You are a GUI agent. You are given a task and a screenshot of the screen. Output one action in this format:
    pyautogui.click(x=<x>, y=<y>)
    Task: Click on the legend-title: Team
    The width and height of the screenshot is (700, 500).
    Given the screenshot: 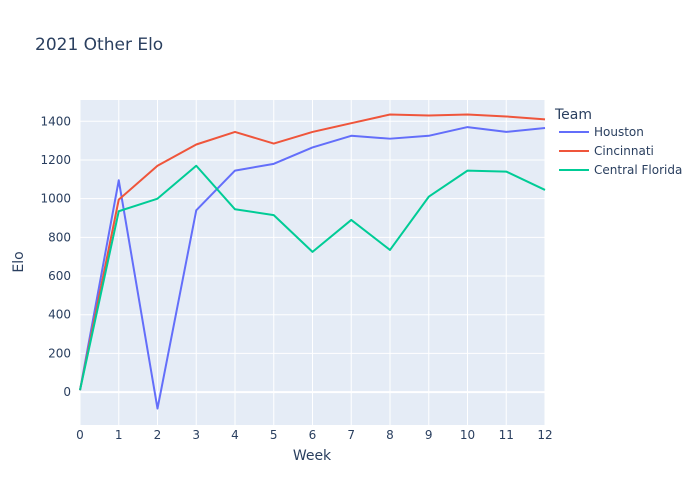 What is the action you would take?
    pyautogui.click(x=573, y=115)
    